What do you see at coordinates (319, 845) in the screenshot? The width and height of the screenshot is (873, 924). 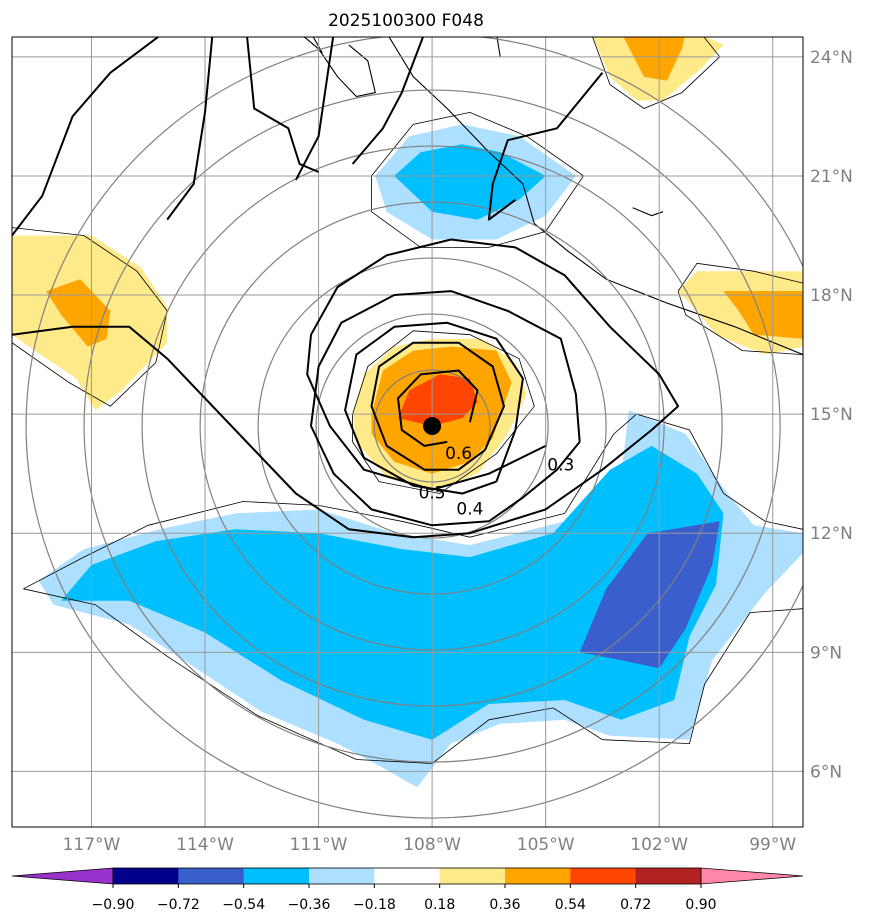 I see `lon-tick-label-2: 111°W` at bounding box center [319, 845].